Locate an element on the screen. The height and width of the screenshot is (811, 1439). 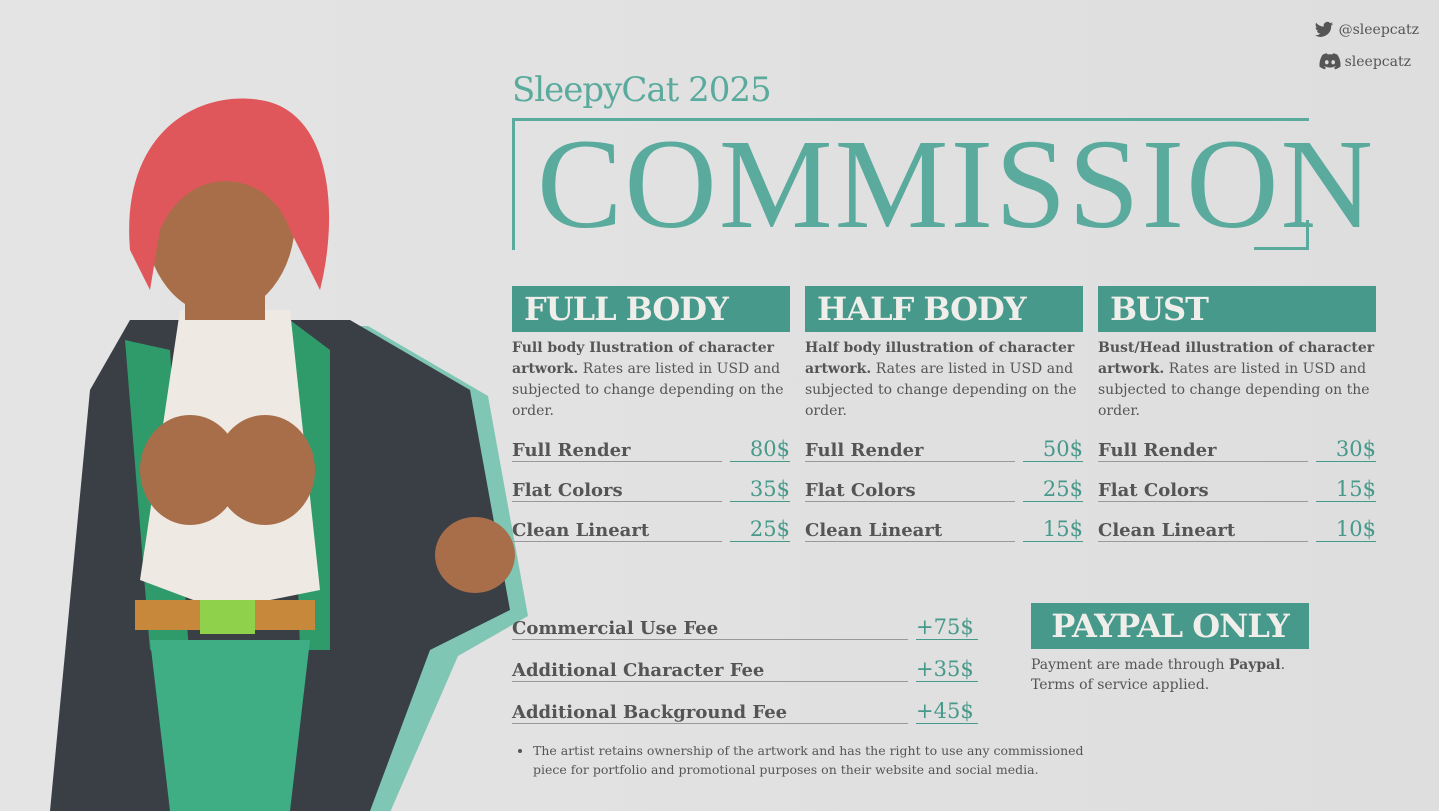
price-row: Clean Lineart 25$ is located at coordinates (651, 528).